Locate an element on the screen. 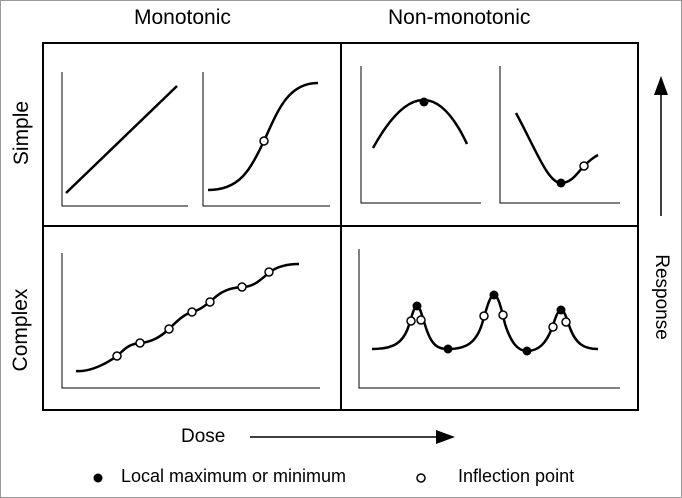 This screenshot has width=682, height=498. inverted-u-curve is located at coordinates (420, 123).